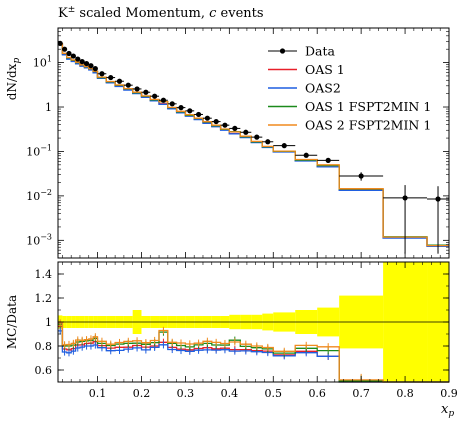  What do you see at coordinates (48, 107) in the screenshot?
I see `y-tick-label-top: 1` at bounding box center [48, 107].